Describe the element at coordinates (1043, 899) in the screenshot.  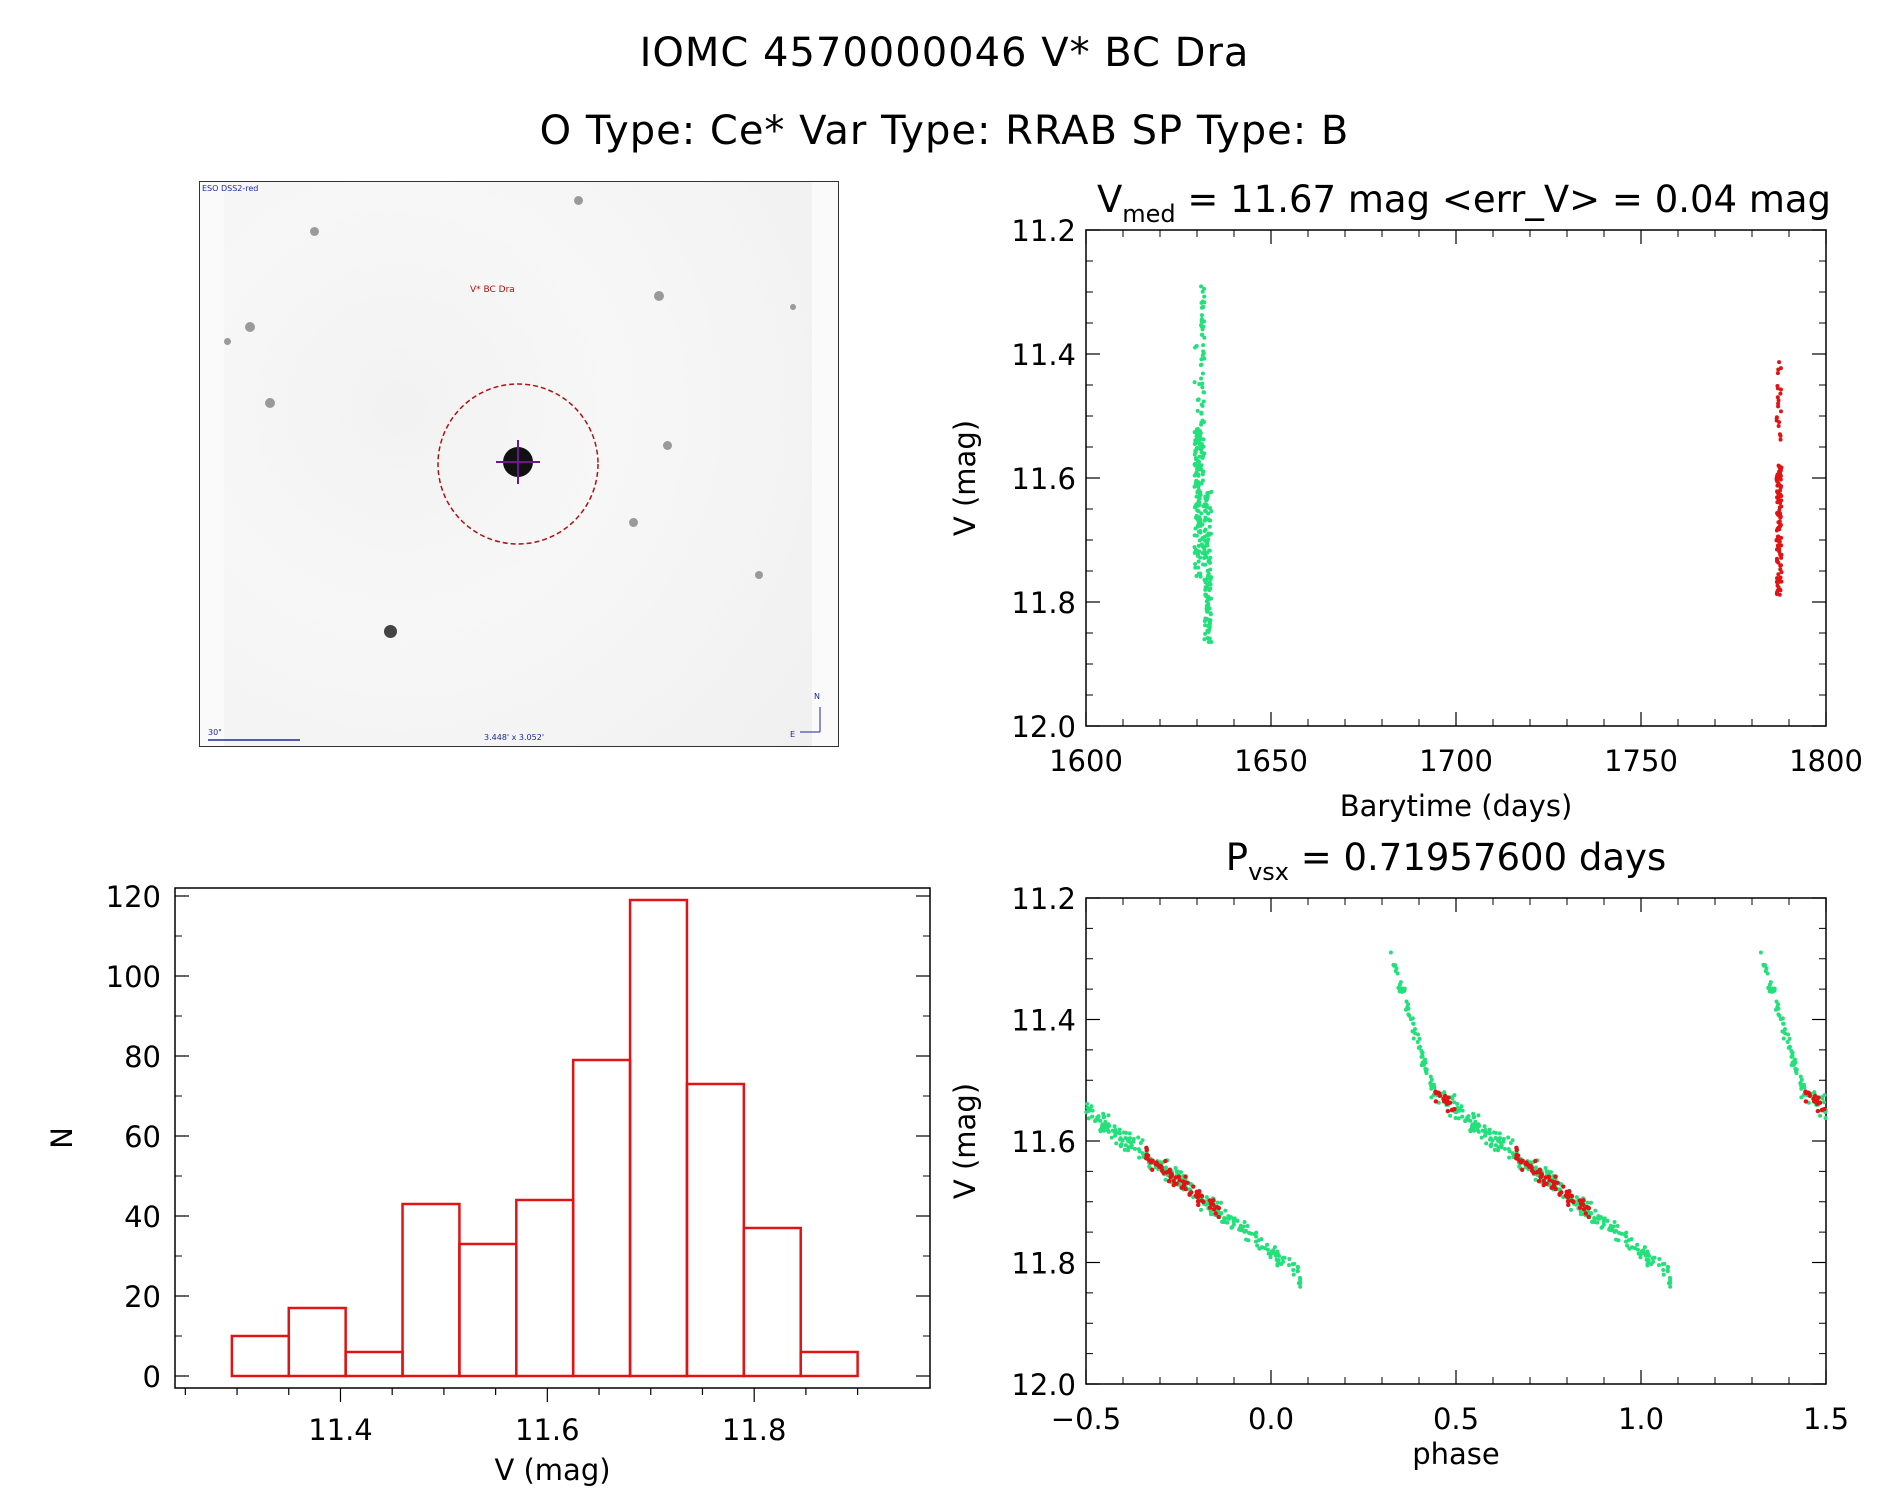
I see `phase-y-label: 11.2` at that location.